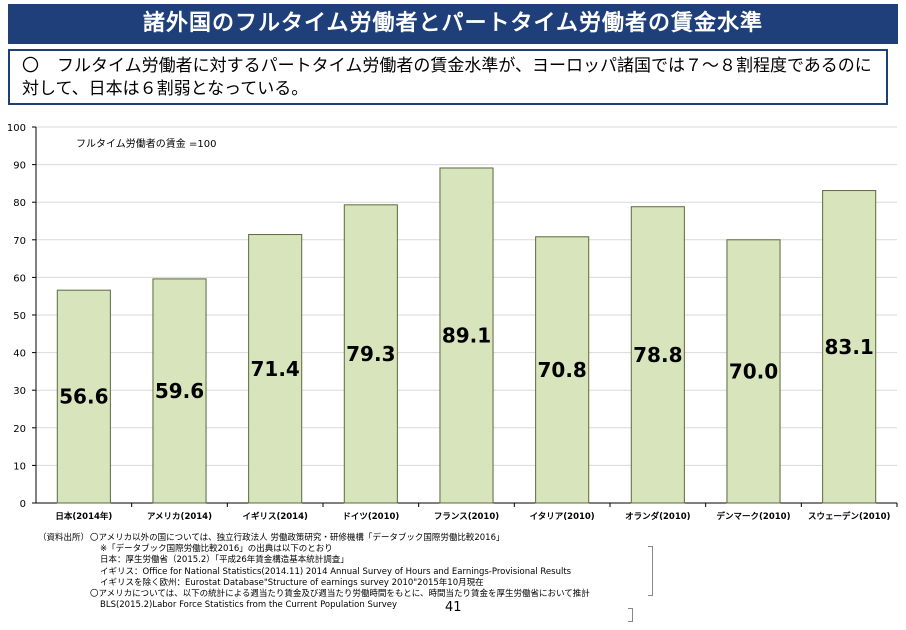 The image size is (906, 630). I want to click on x-category-label: フランス(2010), so click(466, 517).